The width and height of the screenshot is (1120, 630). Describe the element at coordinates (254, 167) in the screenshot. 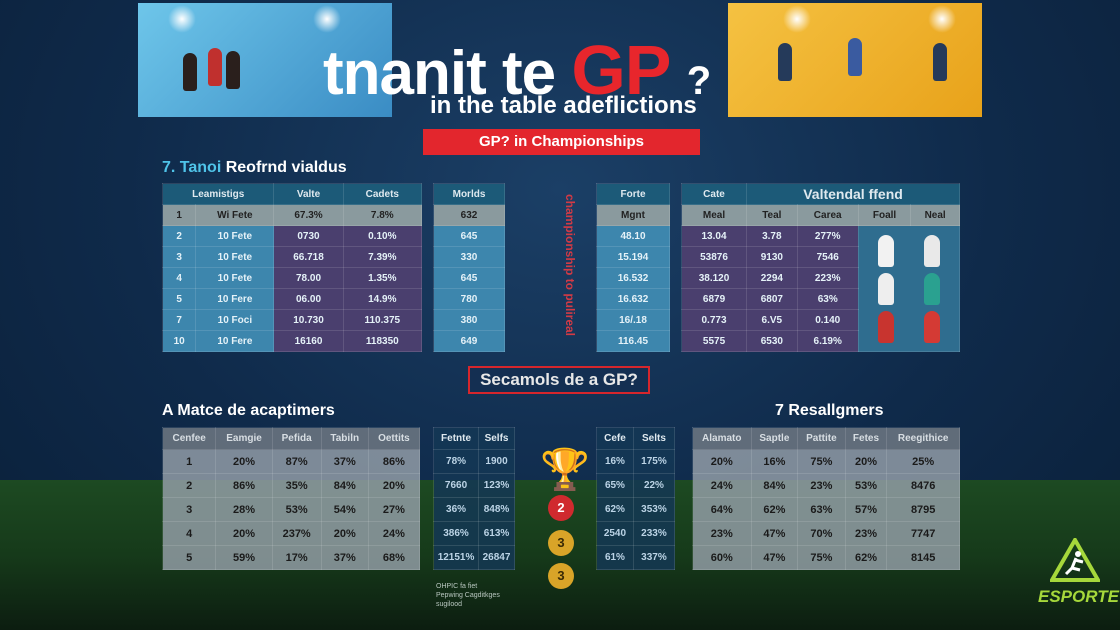

I see `section-title-1: 7. Tanoi Reofrnd vialdus` at that location.